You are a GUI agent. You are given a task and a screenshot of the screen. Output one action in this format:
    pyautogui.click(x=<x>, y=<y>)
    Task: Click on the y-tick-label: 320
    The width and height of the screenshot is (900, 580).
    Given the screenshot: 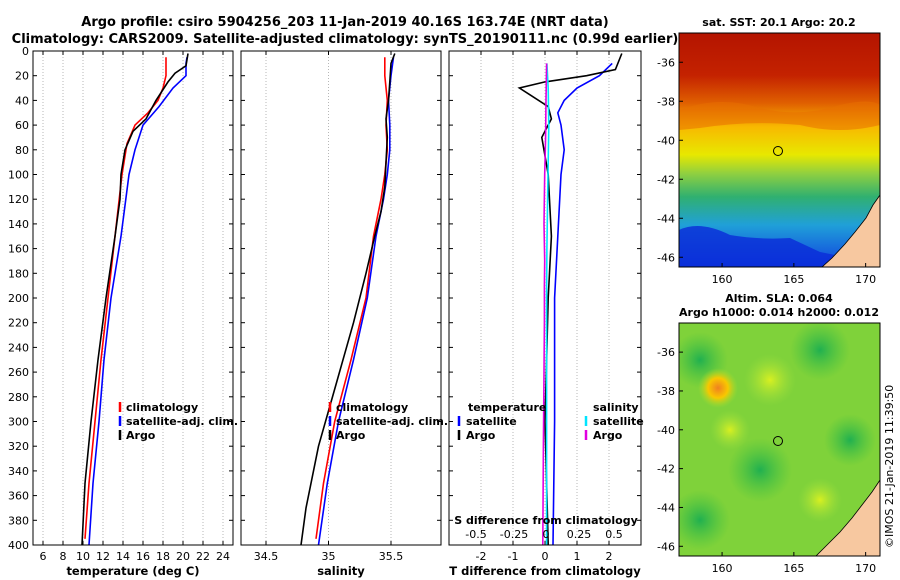 What is the action you would take?
    pyautogui.click(x=18, y=446)
    